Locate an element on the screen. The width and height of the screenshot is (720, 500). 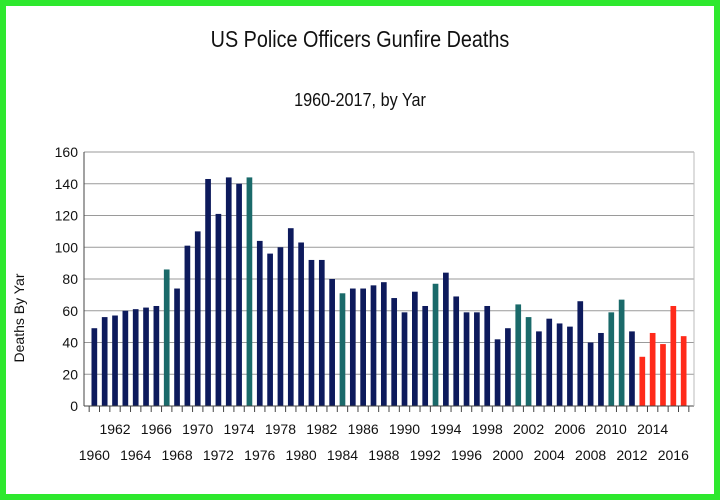
chart-title: US Police Officers Gunfire Deaths is located at coordinates (360, 39).